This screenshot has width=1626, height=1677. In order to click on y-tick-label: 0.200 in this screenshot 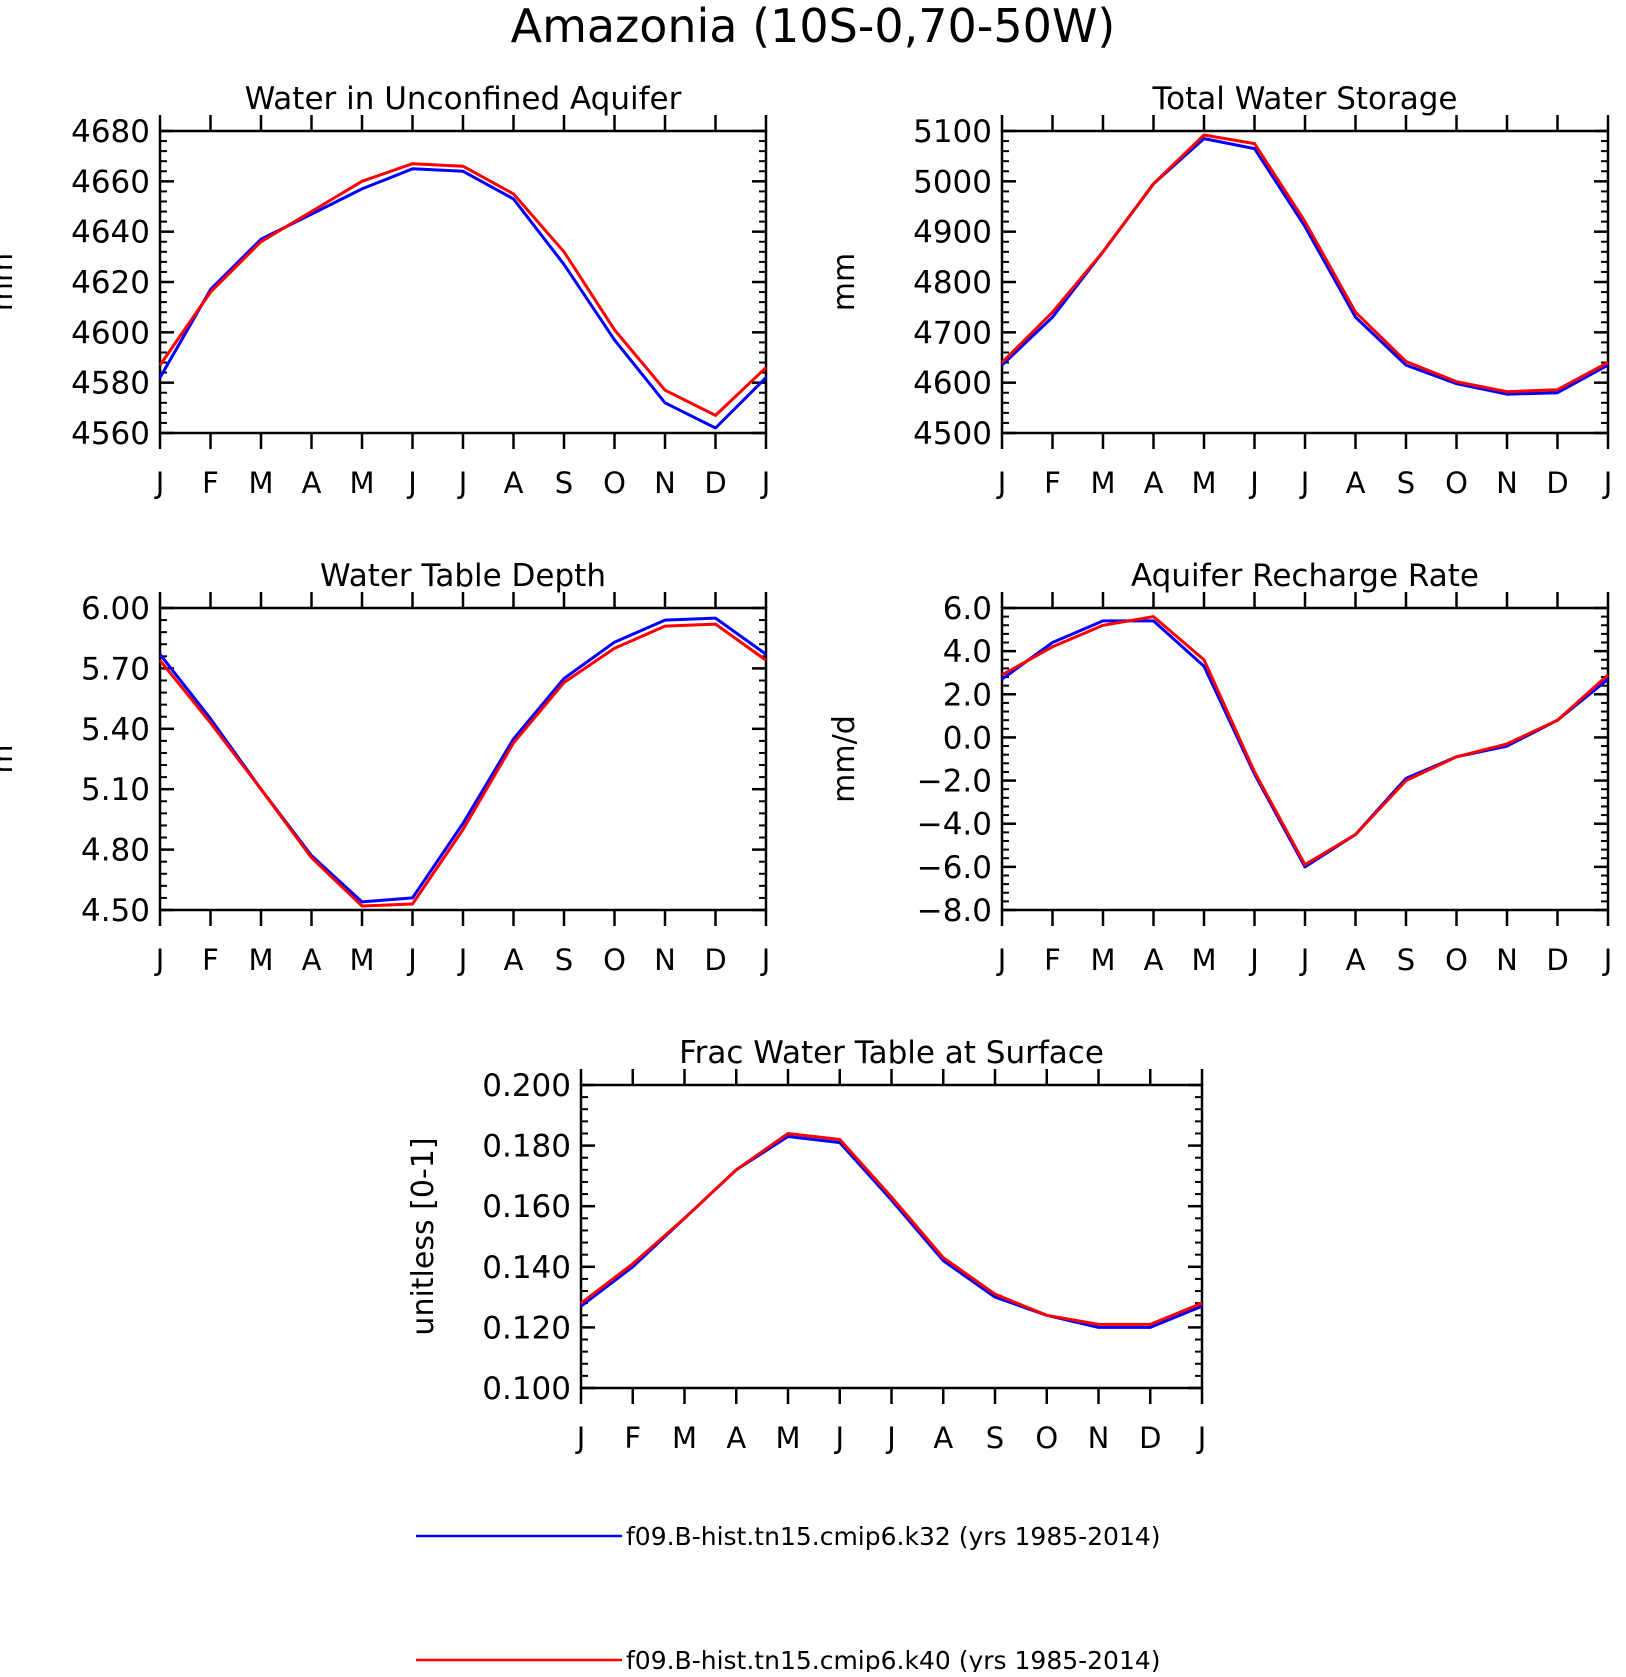, I will do `click(526, 1086)`.